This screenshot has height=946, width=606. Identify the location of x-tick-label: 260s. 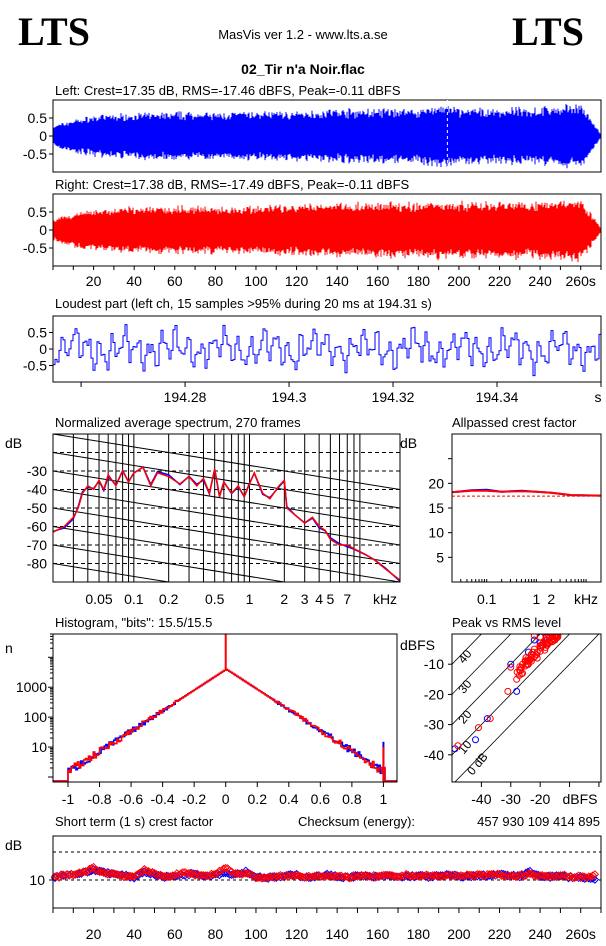
(581, 281).